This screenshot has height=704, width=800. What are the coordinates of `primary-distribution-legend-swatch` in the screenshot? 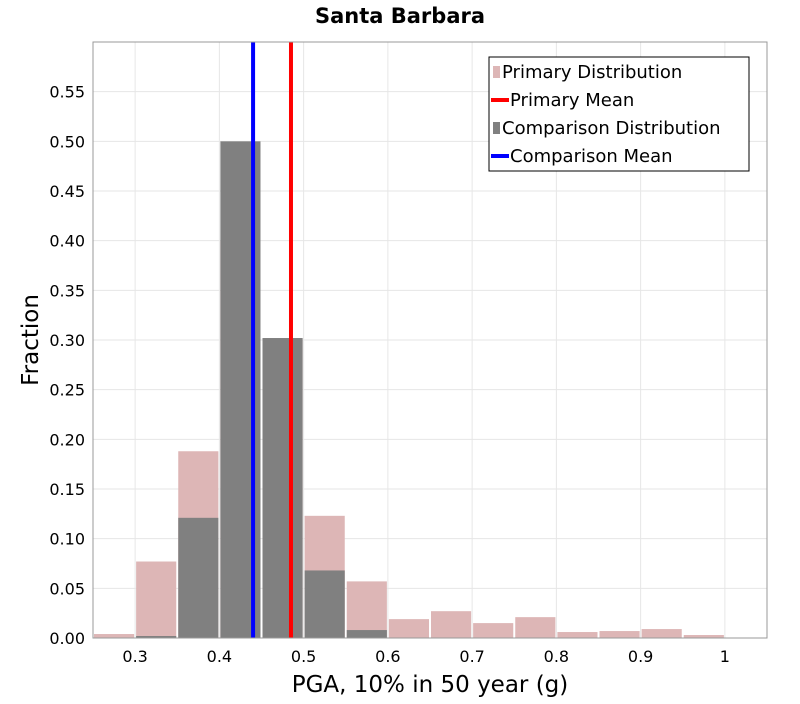 It's located at (496, 72).